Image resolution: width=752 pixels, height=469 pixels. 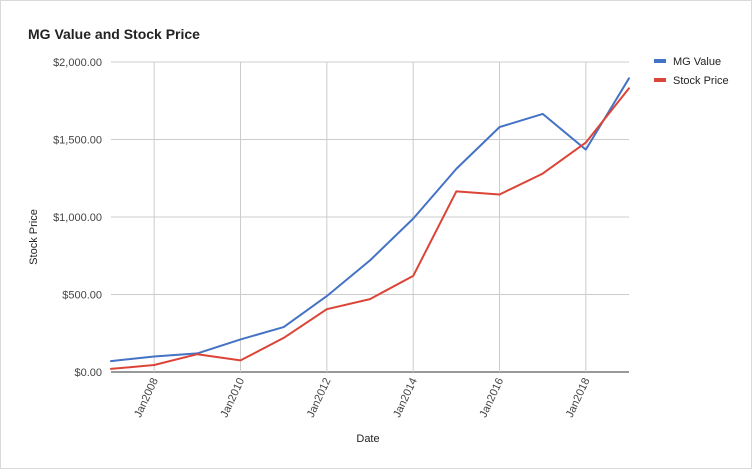 I want to click on x-tick-label: Jan2012, so click(x=319, y=397).